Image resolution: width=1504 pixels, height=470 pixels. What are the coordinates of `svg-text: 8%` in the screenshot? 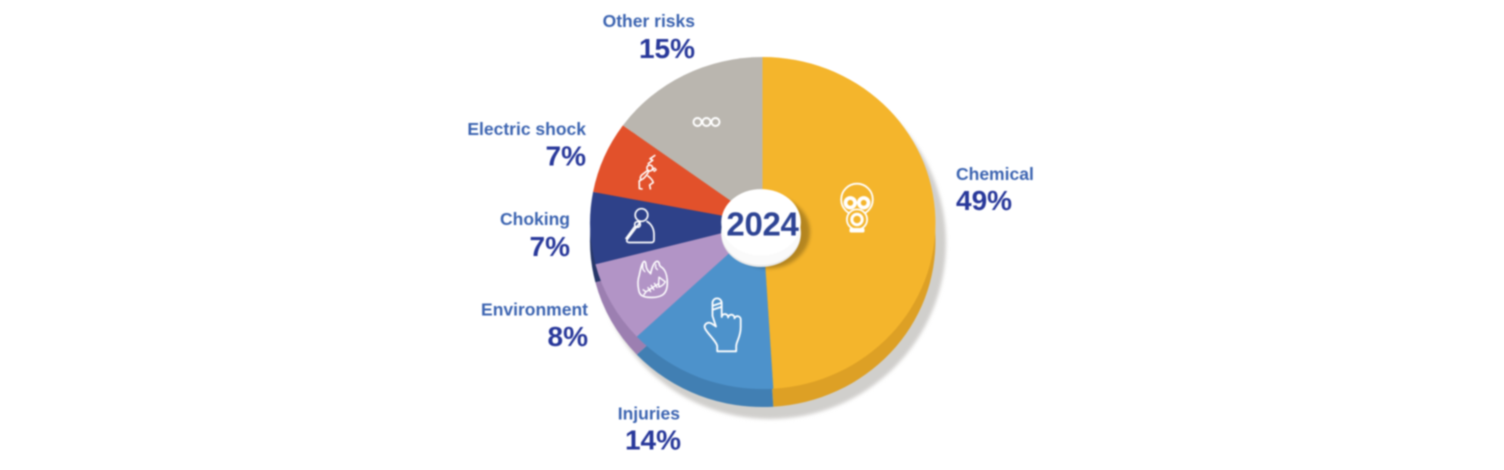 It's located at (568, 336).